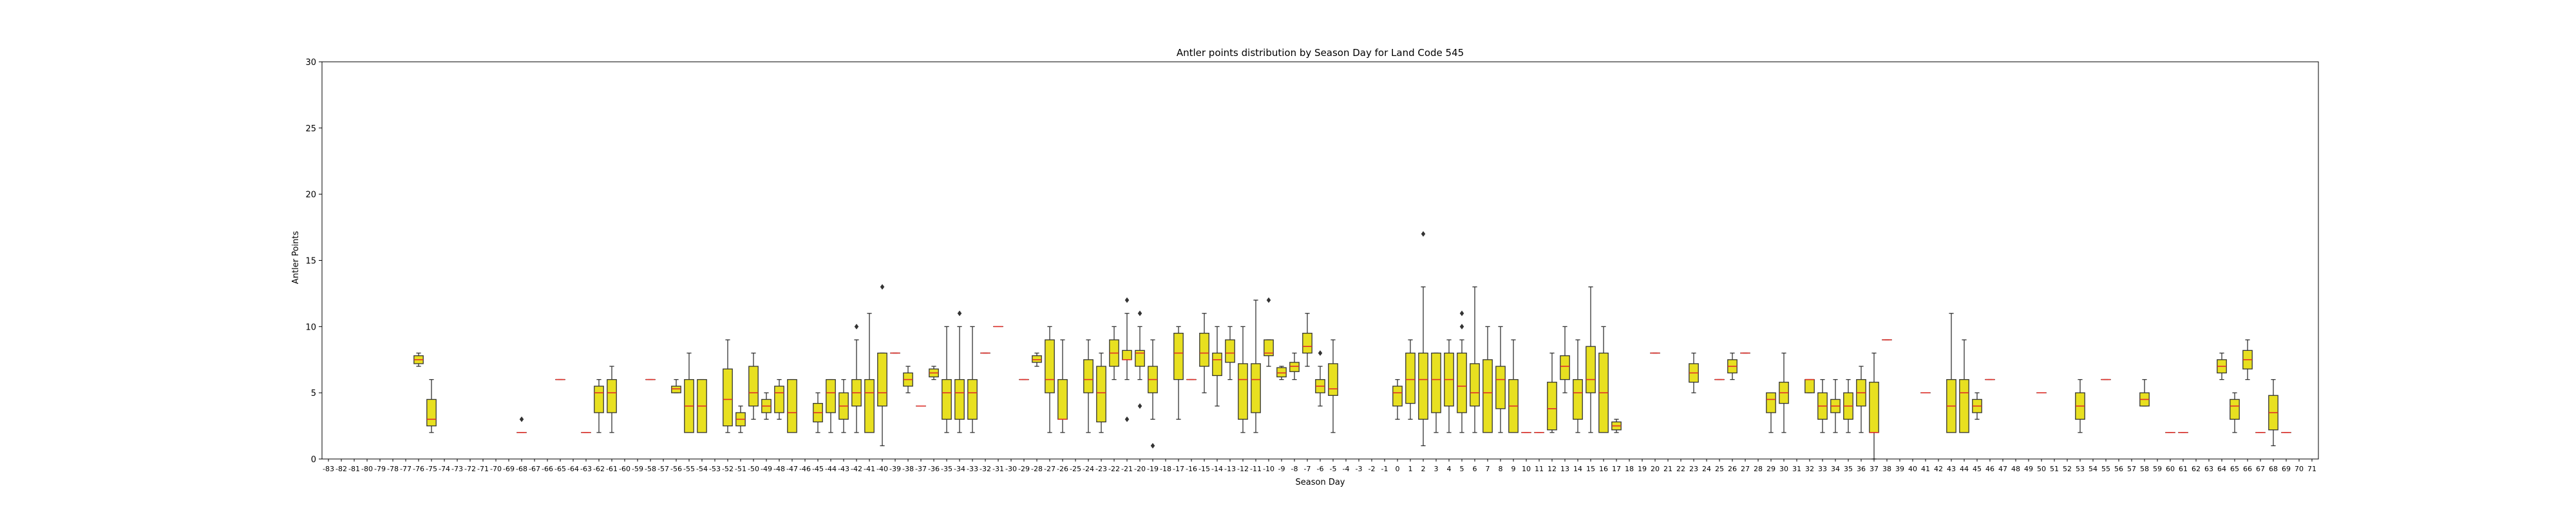 Image resolution: width=2576 pixels, height=515 pixels. Describe the element at coordinates (310, 262) in the screenshot. I see `y-tick-label: 15` at that location.